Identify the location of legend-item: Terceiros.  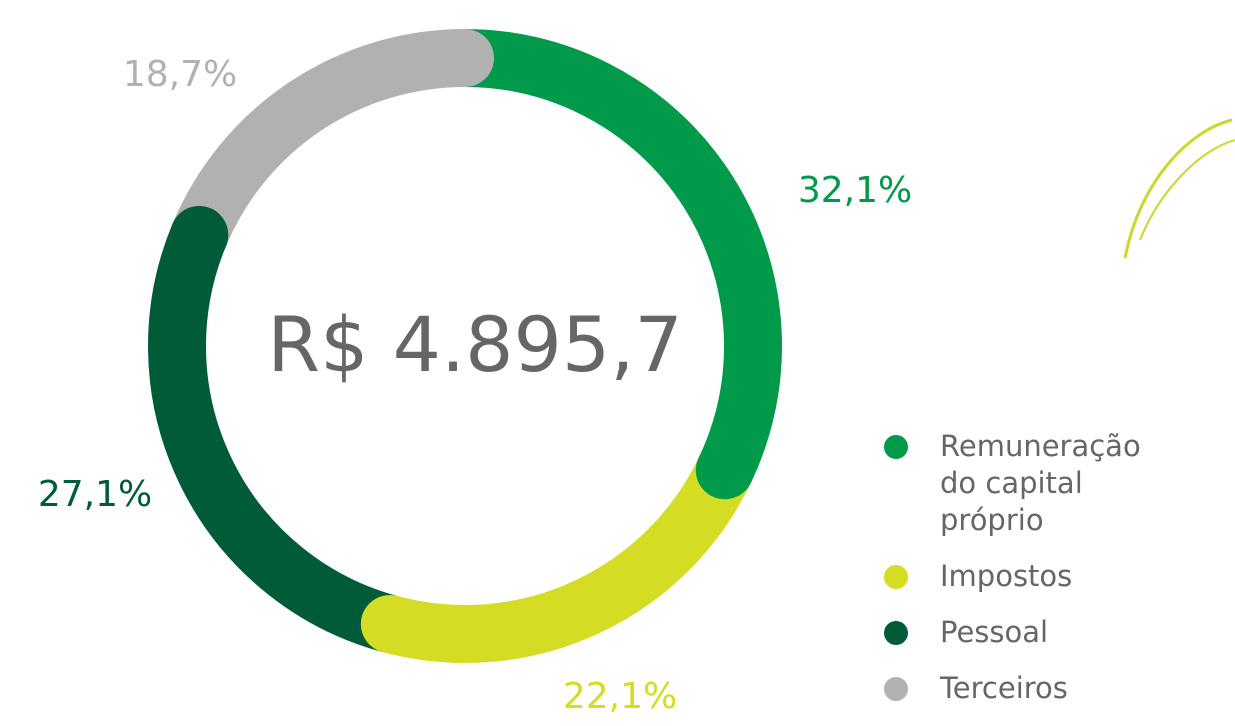
(1030, 688).